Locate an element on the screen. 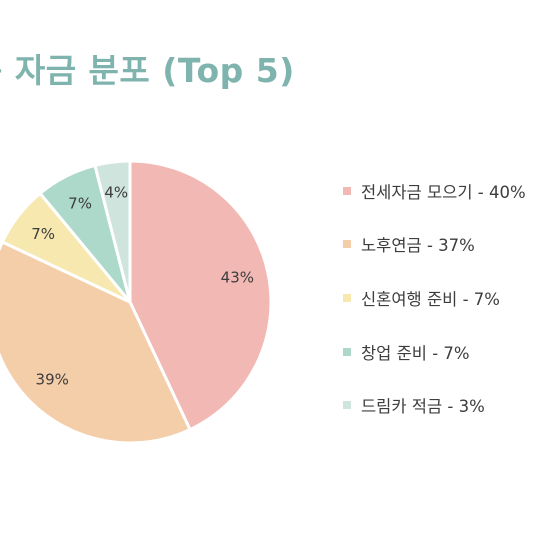 This screenshot has width=560, height=560. legend-label-4: 드림카 적금 - 3% is located at coordinates (423, 407).